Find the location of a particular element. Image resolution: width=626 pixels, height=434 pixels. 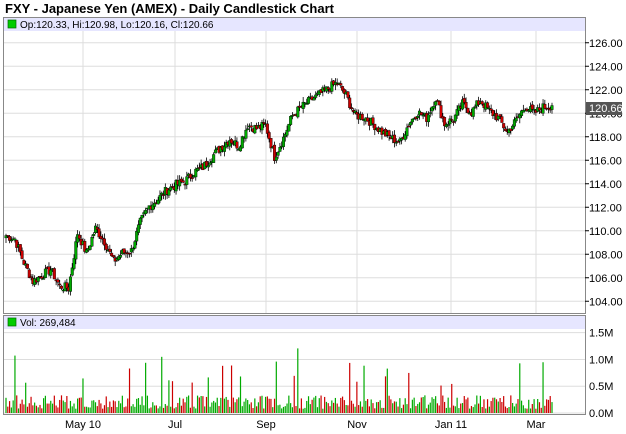

volume-tick-label: 0.5M is located at coordinates (601, 387).